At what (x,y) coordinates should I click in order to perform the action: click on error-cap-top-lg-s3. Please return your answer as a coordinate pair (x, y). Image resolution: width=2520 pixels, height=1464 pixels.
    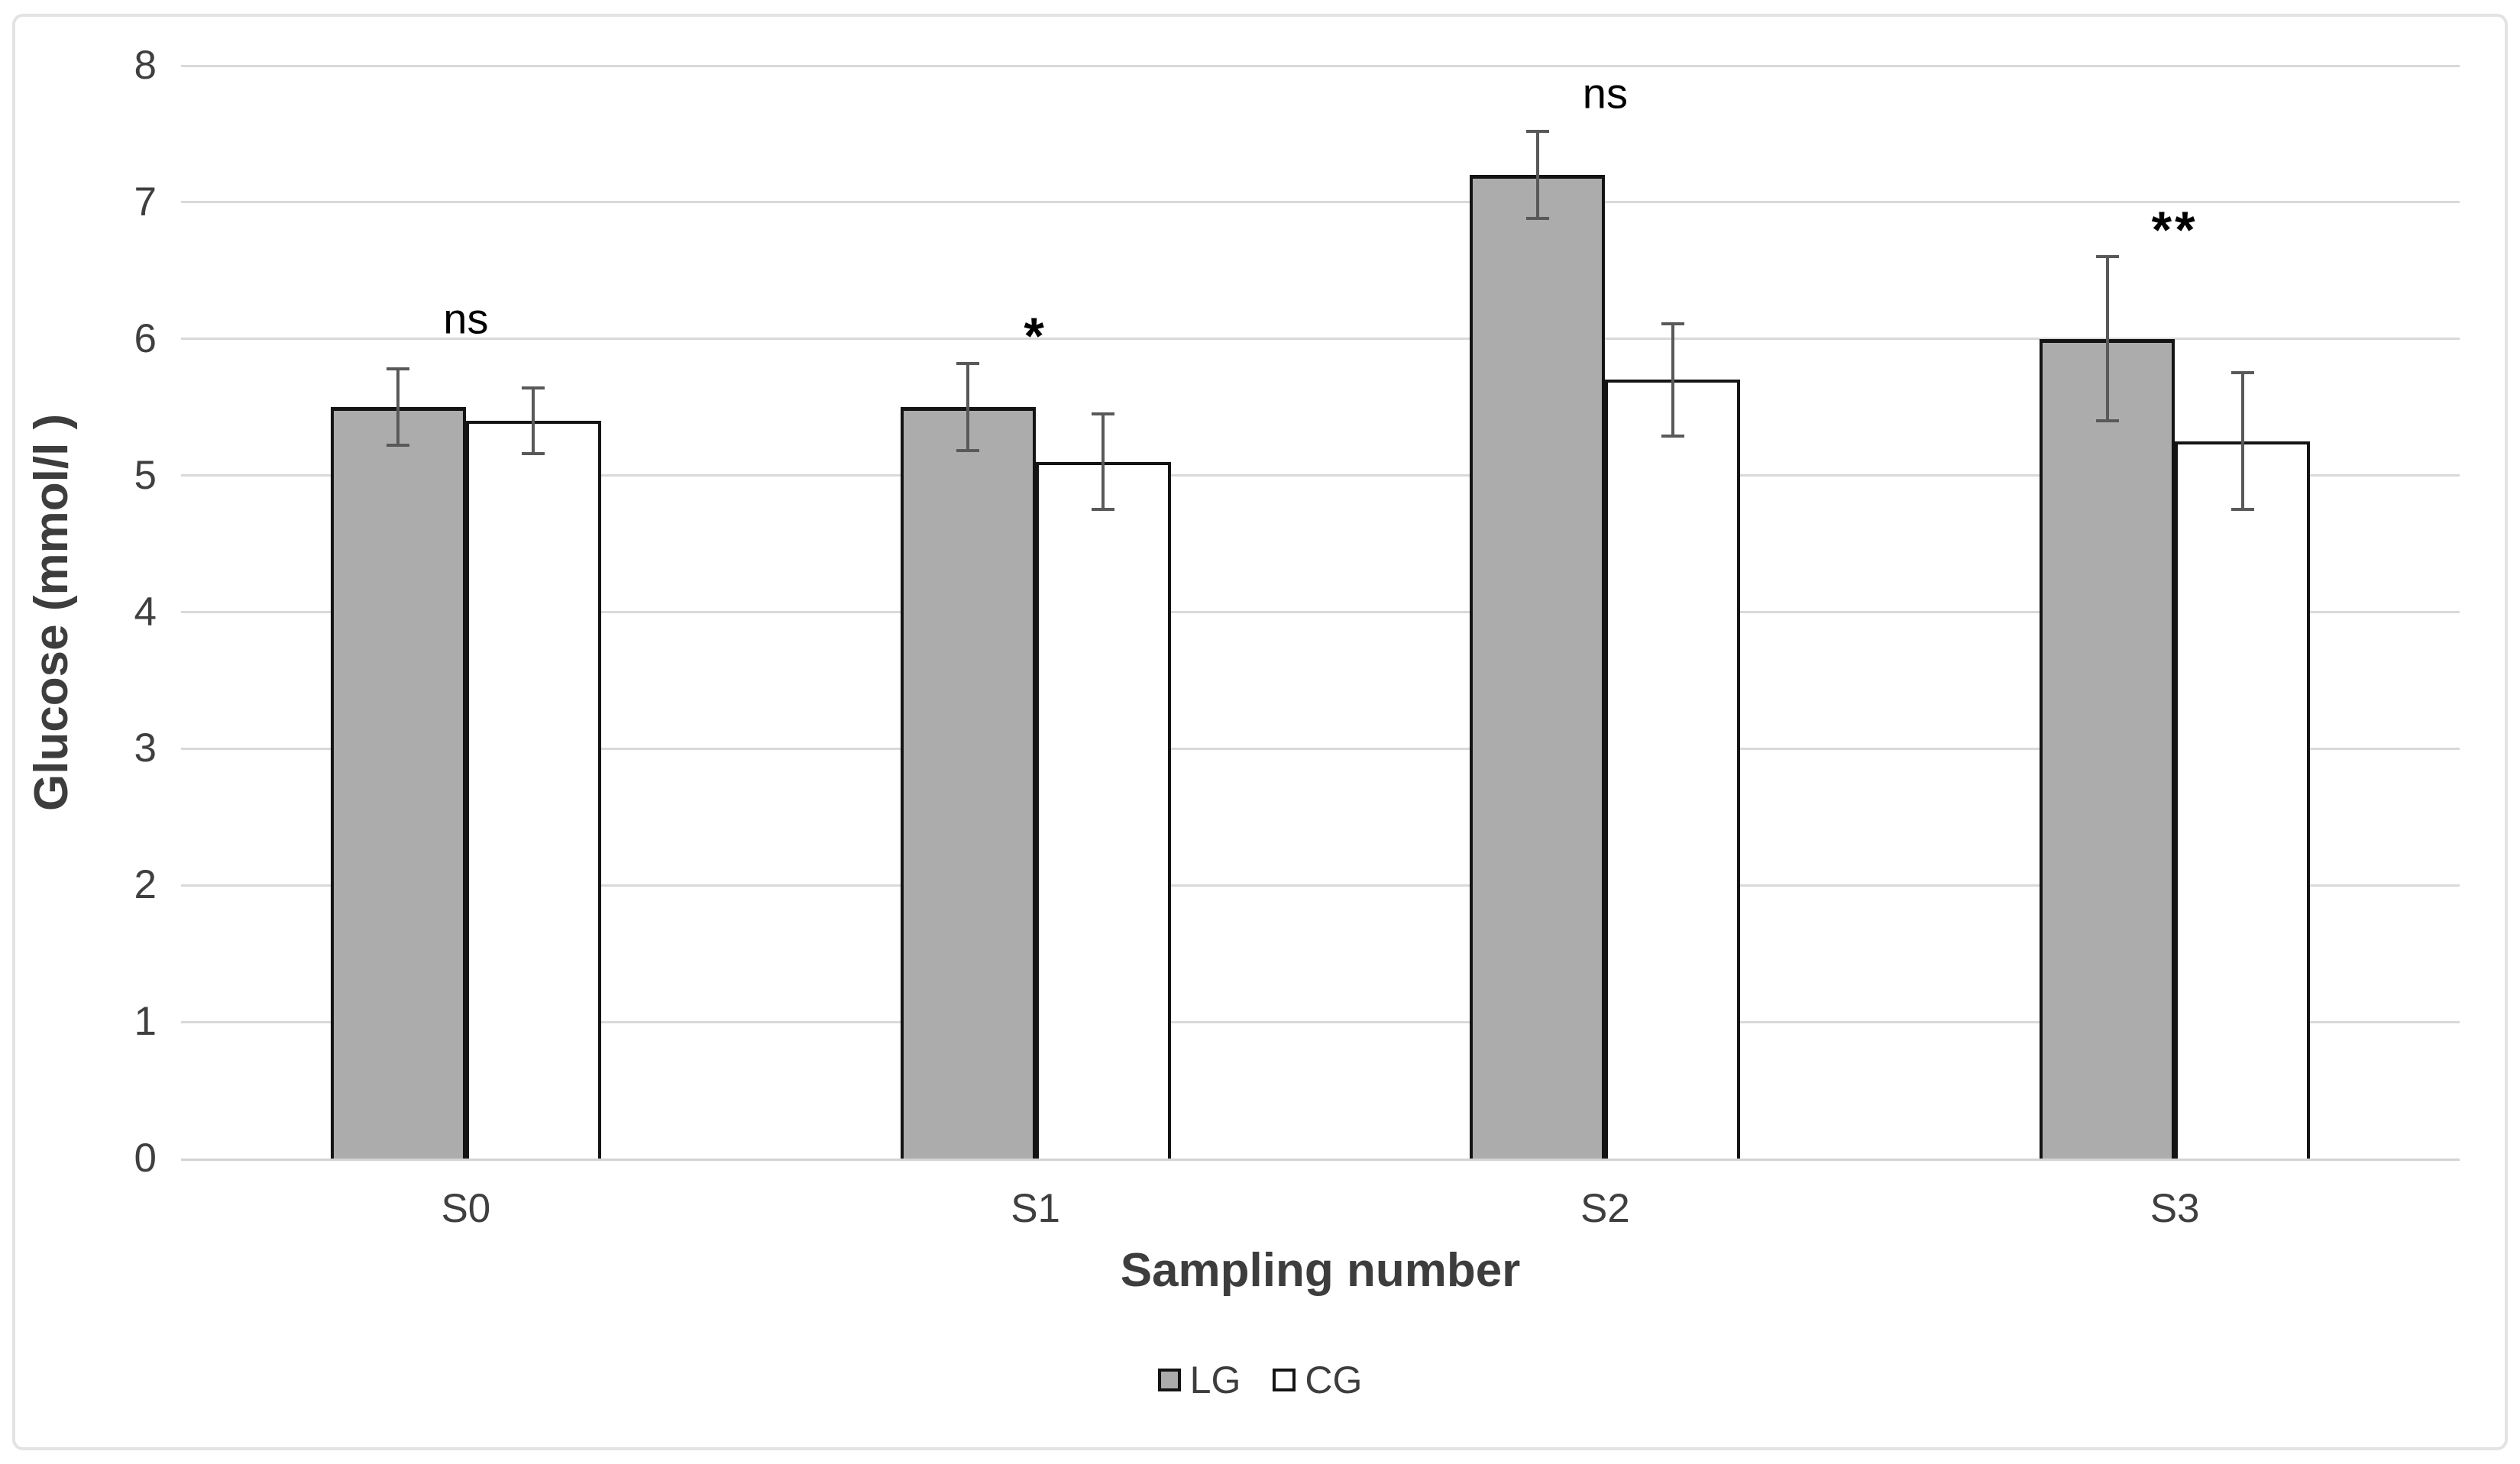
    Looking at the image, I should click on (2107, 257).